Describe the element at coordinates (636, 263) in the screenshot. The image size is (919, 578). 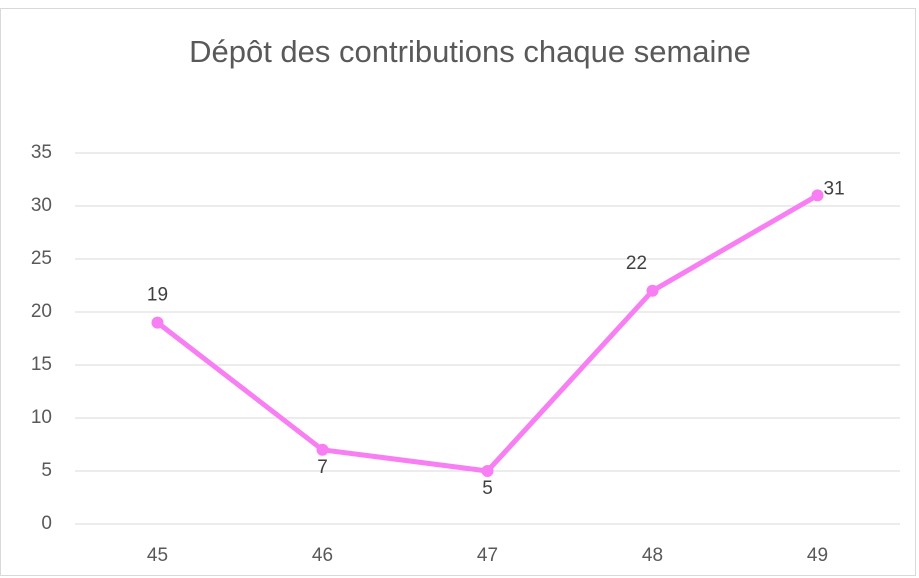
I see `data-label: 22` at that location.